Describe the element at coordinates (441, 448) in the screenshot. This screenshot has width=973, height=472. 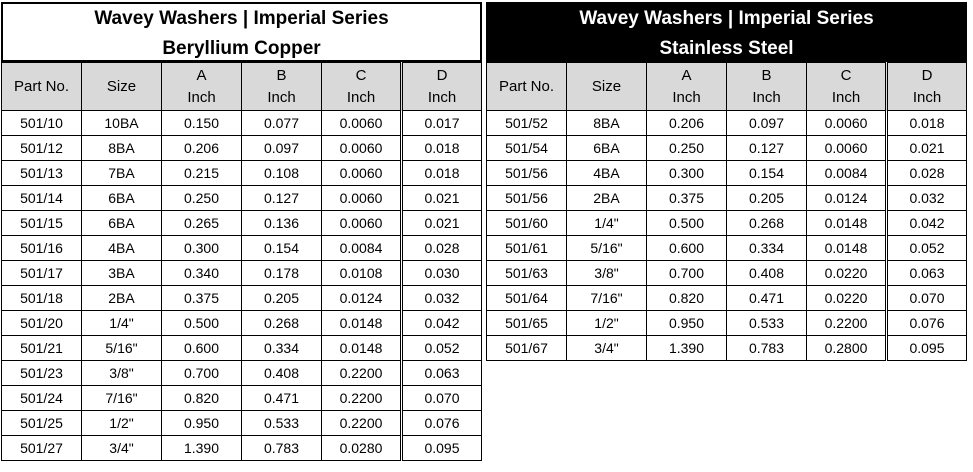
I see `cell: 0.095` at that location.